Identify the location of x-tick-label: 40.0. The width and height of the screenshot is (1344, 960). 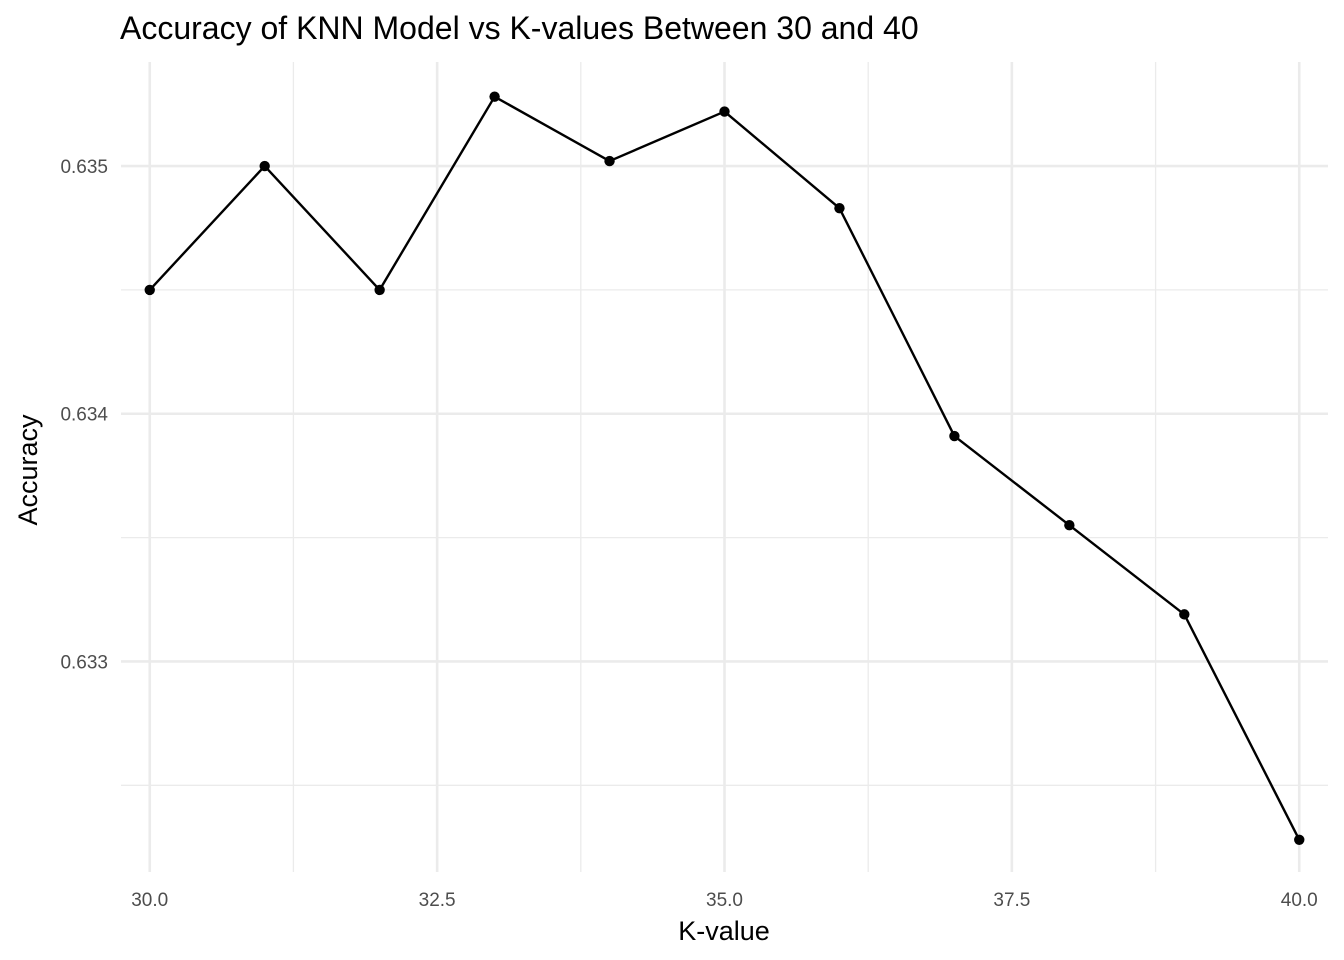
(1299, 900).